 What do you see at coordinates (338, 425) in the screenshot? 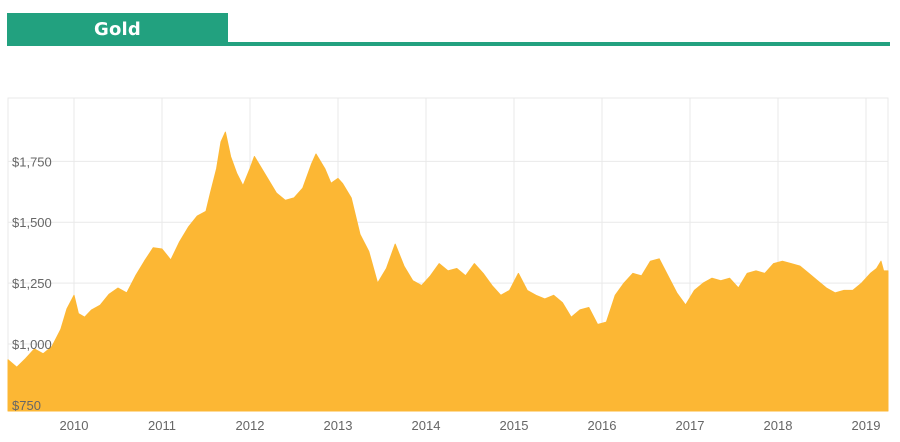
I see `x-tick-label: 2013` at bounding box center [338, 425].